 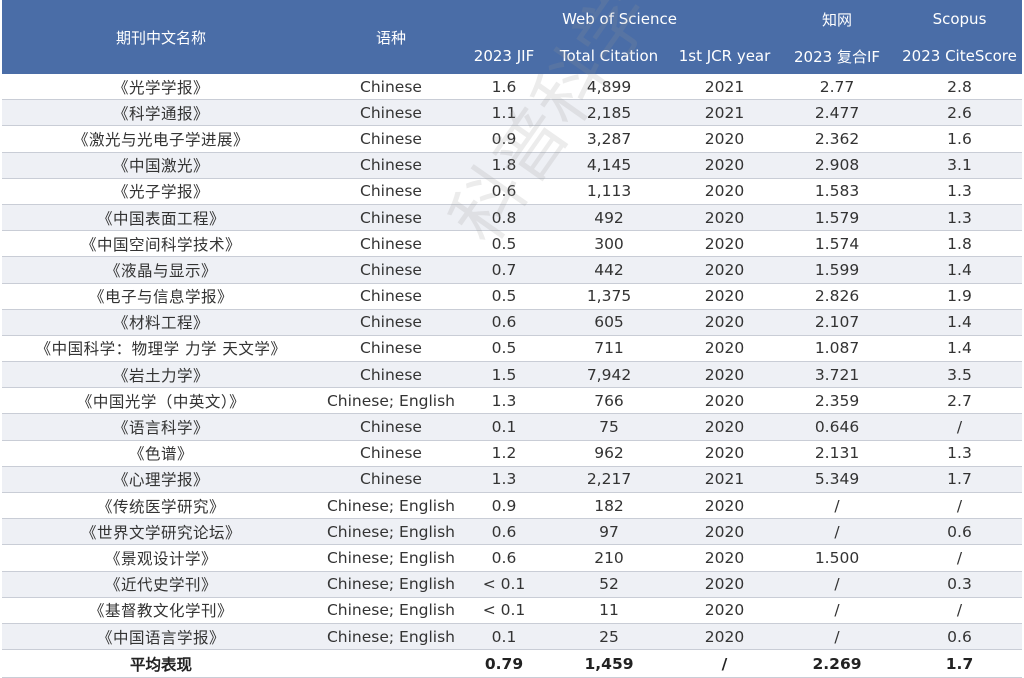 What do you see at coordinates (609, 87) in the screenshot?
I see `cell-total-citation: 4,899` at bounding box center [609, 87].